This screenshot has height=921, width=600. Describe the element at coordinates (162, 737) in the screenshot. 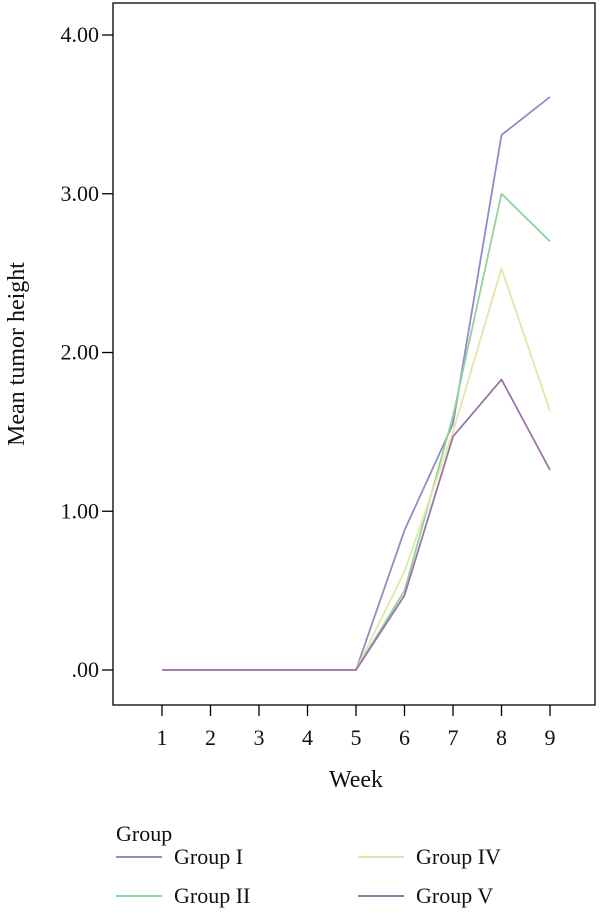

I see `x-tick-label: 1` at that location.